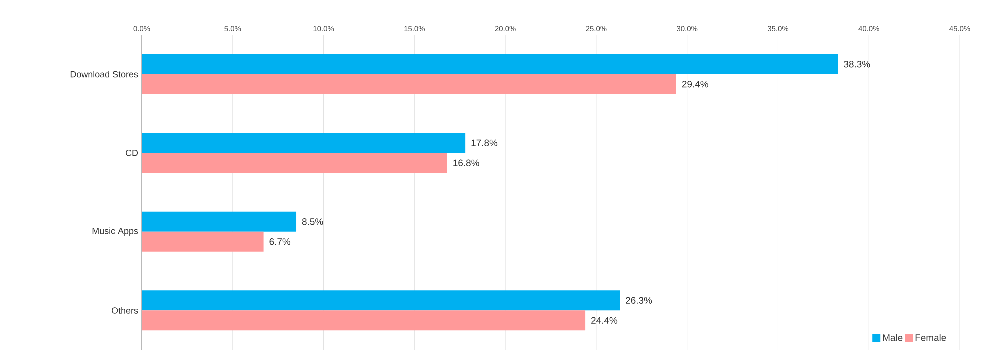 This screenshot has height=360, width=987. What do you see at coordinates (132, 153) in the screenshot?
I see `y-tick-label: CD` at bounding box center [132, 153].